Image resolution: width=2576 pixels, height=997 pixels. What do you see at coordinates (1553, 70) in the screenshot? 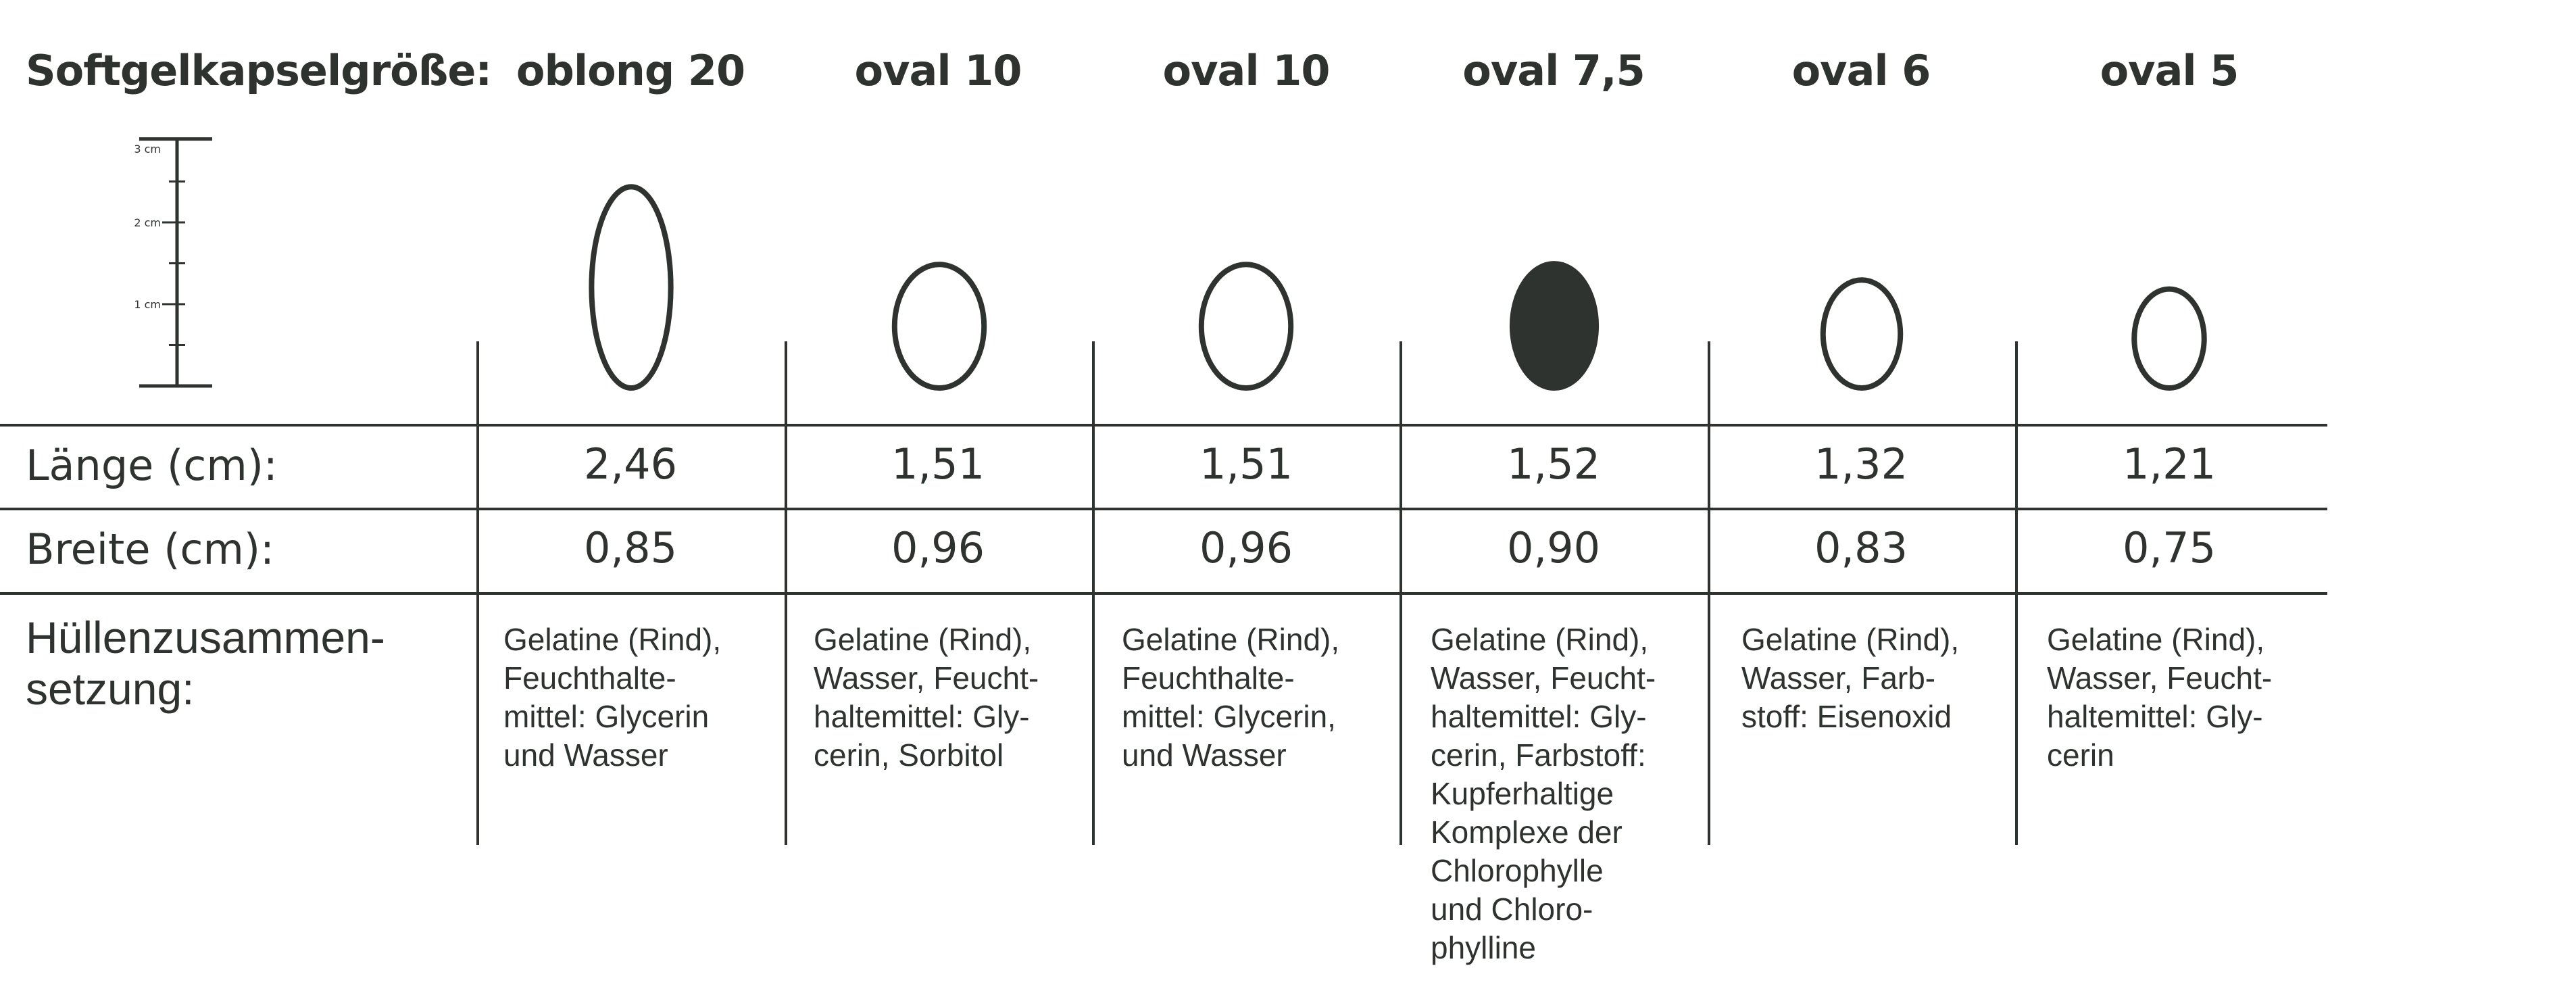
I see `column-header-oval-7-5: oval 7,5` at bounding box center [1553, 70].